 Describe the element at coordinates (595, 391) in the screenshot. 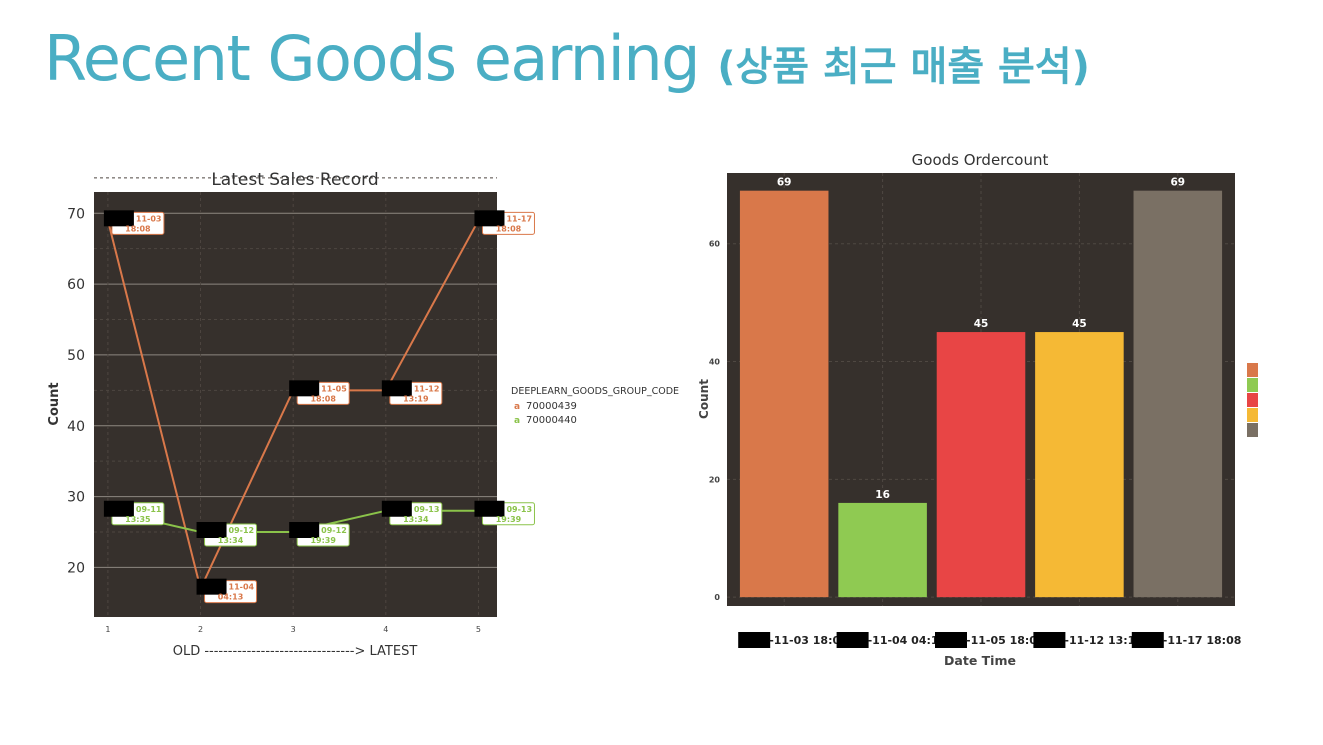

I see `line-chart-legend-title: DEEPLEARN_GOODS_GROUP_CODE` at that location.